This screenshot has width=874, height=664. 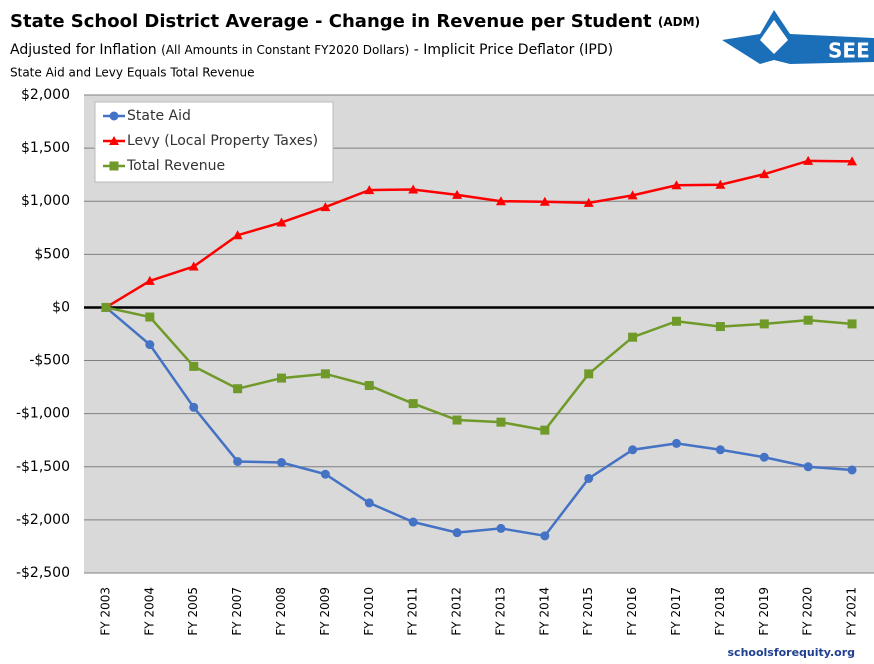 What do you see at coordinates (105, 611) in the screenshot?
I see `x-tick-label: FY 2003` at bounding box center [105, 611].